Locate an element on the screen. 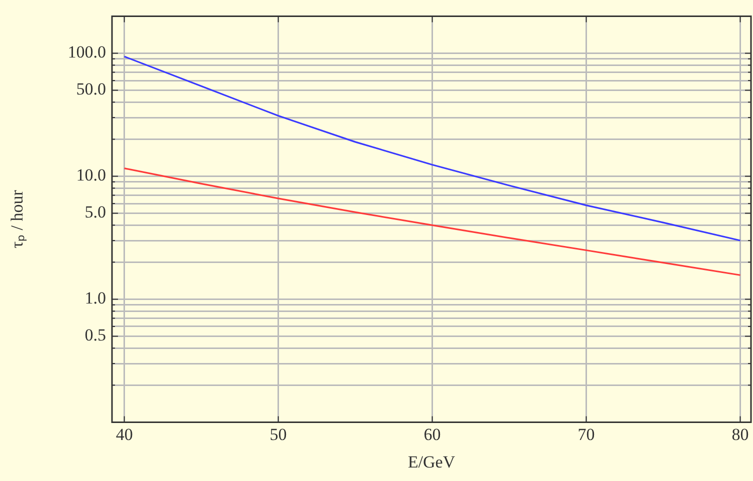 The image size is (753, 481). x-tick-label: 40 is located at coordinates (124, 434).